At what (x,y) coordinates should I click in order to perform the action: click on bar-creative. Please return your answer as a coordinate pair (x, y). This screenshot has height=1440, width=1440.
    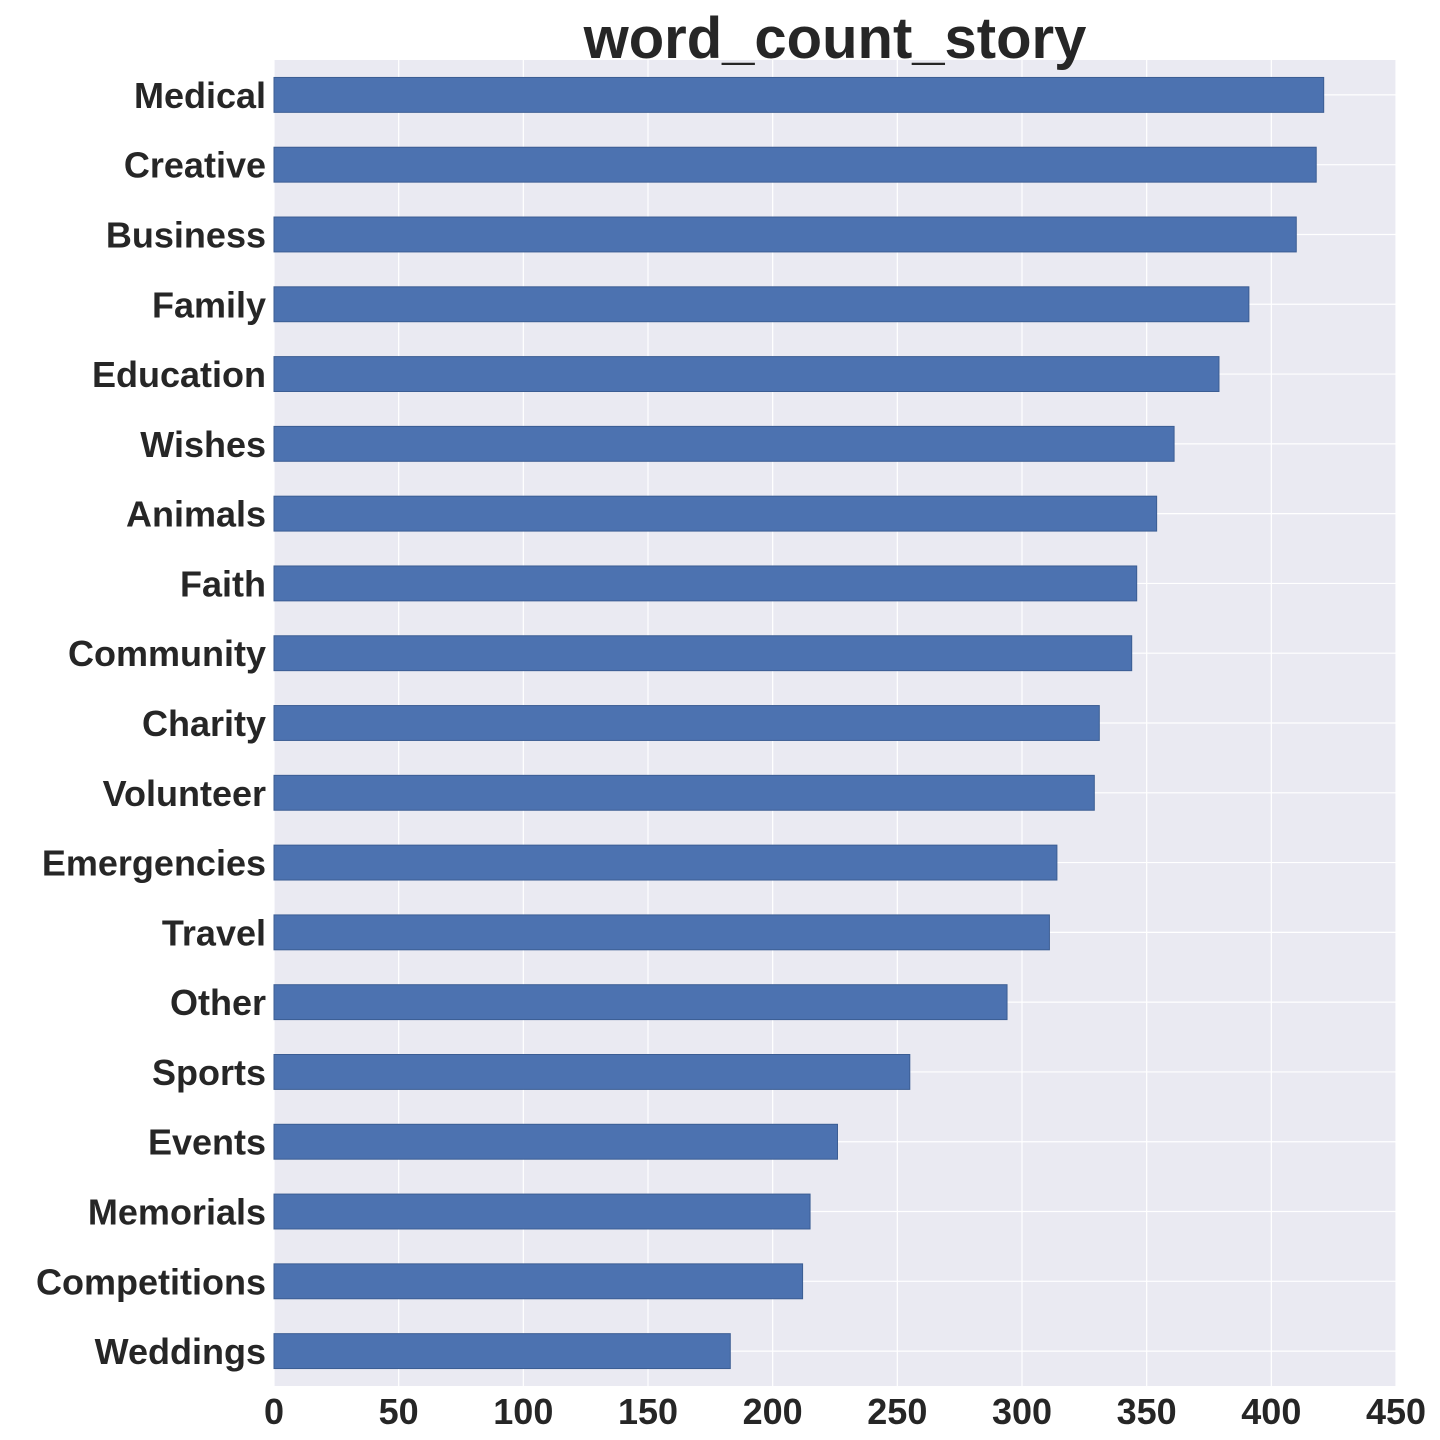
    Looking at the image, I should click on (795, 164).